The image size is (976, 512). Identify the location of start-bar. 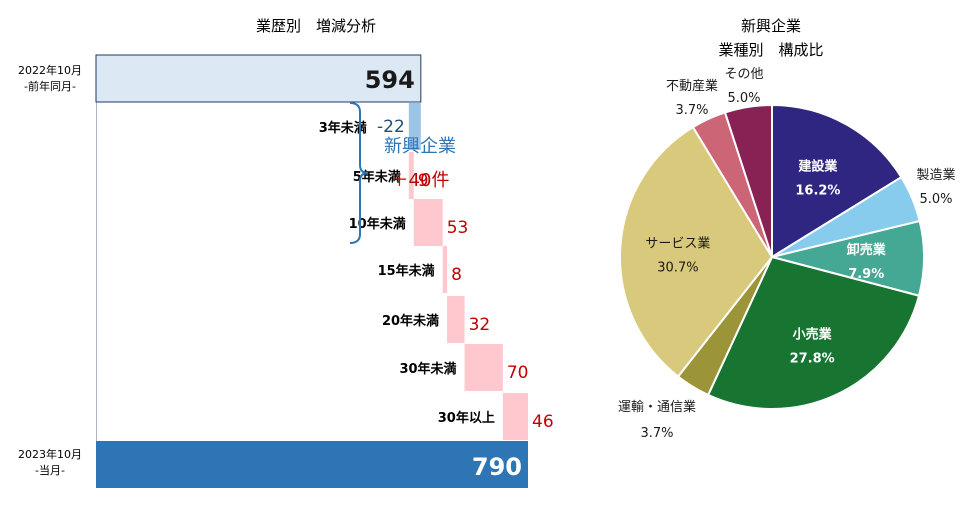
(258, 78).